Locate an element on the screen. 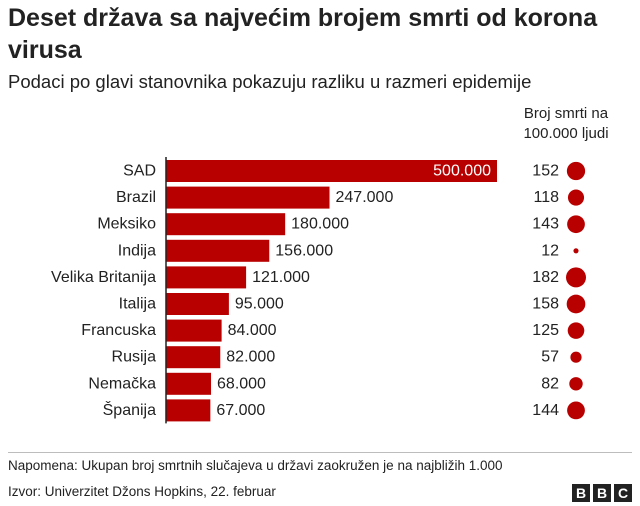 This screenshot has width=640, height=506. category-label: Meksiko is located at coordinates (126, 224).